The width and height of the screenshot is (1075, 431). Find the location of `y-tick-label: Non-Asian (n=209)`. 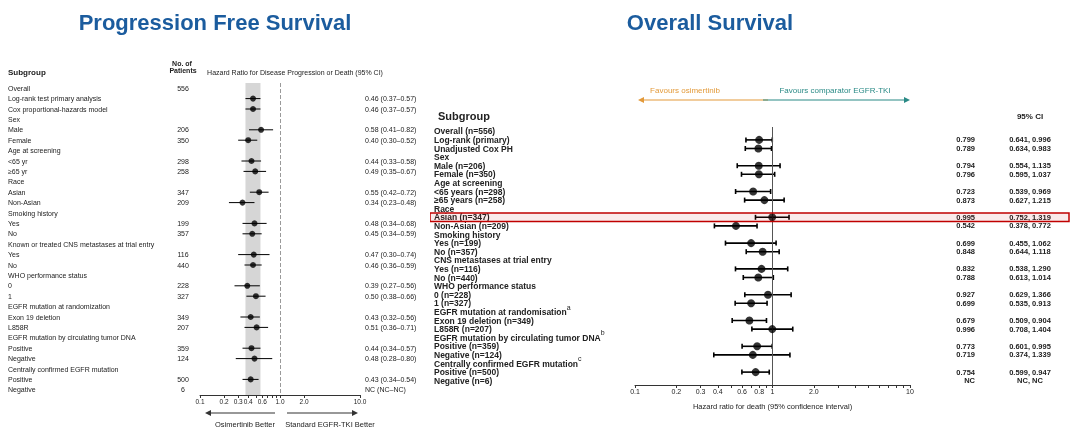

y-tick-label: Non-Asian (n=209) is located at coordinates (472, 225).